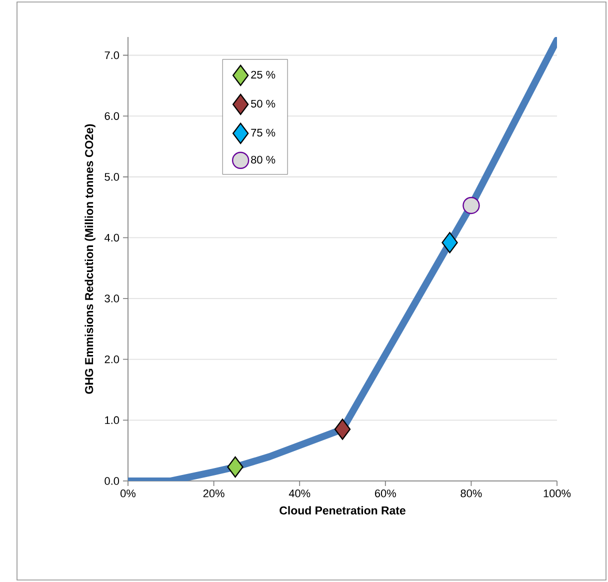 The width and height of the screenshot is (608, 582). What do you see at coordinates (343, 510) in the screenshot?
I see `x-axis-title: Cloud Penetration Rate` at bounding box center [343, 510].